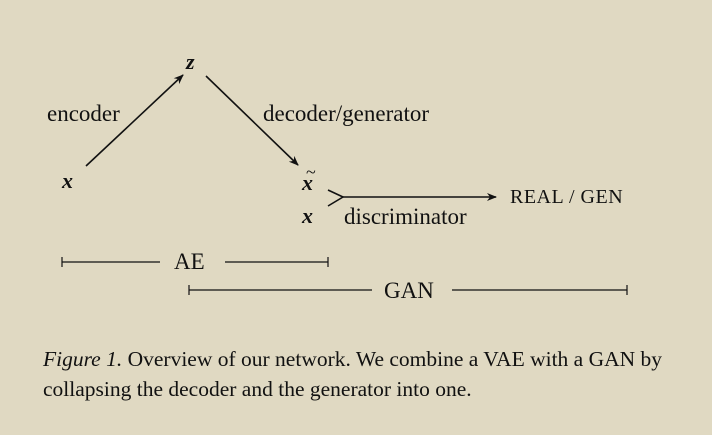 The width and height of the screenshot is (712, 435). What do you see at coordinates (405, 216) in the screenshot?
I see `discriminator-label: discriminator` at bounding box center [405, 216].